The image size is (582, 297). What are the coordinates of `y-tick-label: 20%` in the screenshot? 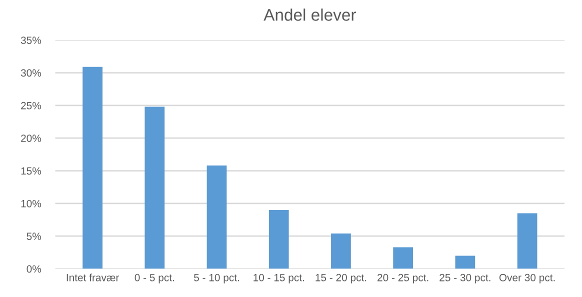 It's located at (31, 138).